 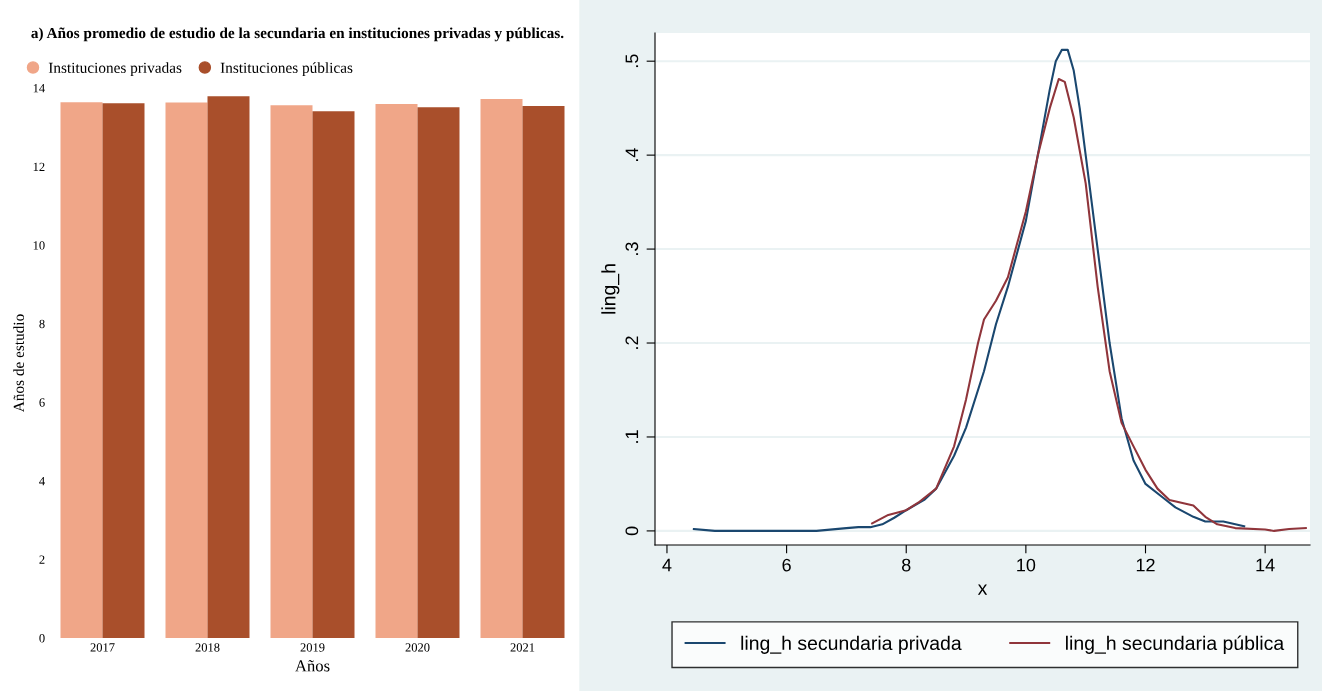 What do you see at coordinates (115, 69) in the screenshot?
I see `legend-label: Instituciones privadas` at bounding box center [115, 69].